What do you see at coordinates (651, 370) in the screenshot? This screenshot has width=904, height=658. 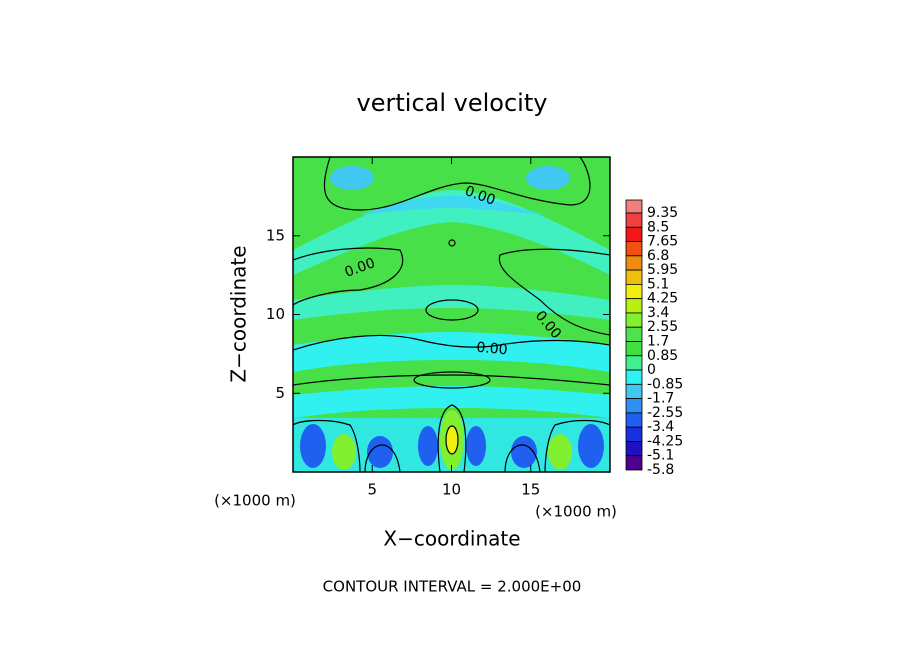 I see `colorbar-label: 0` at bounding box center [651, 370].